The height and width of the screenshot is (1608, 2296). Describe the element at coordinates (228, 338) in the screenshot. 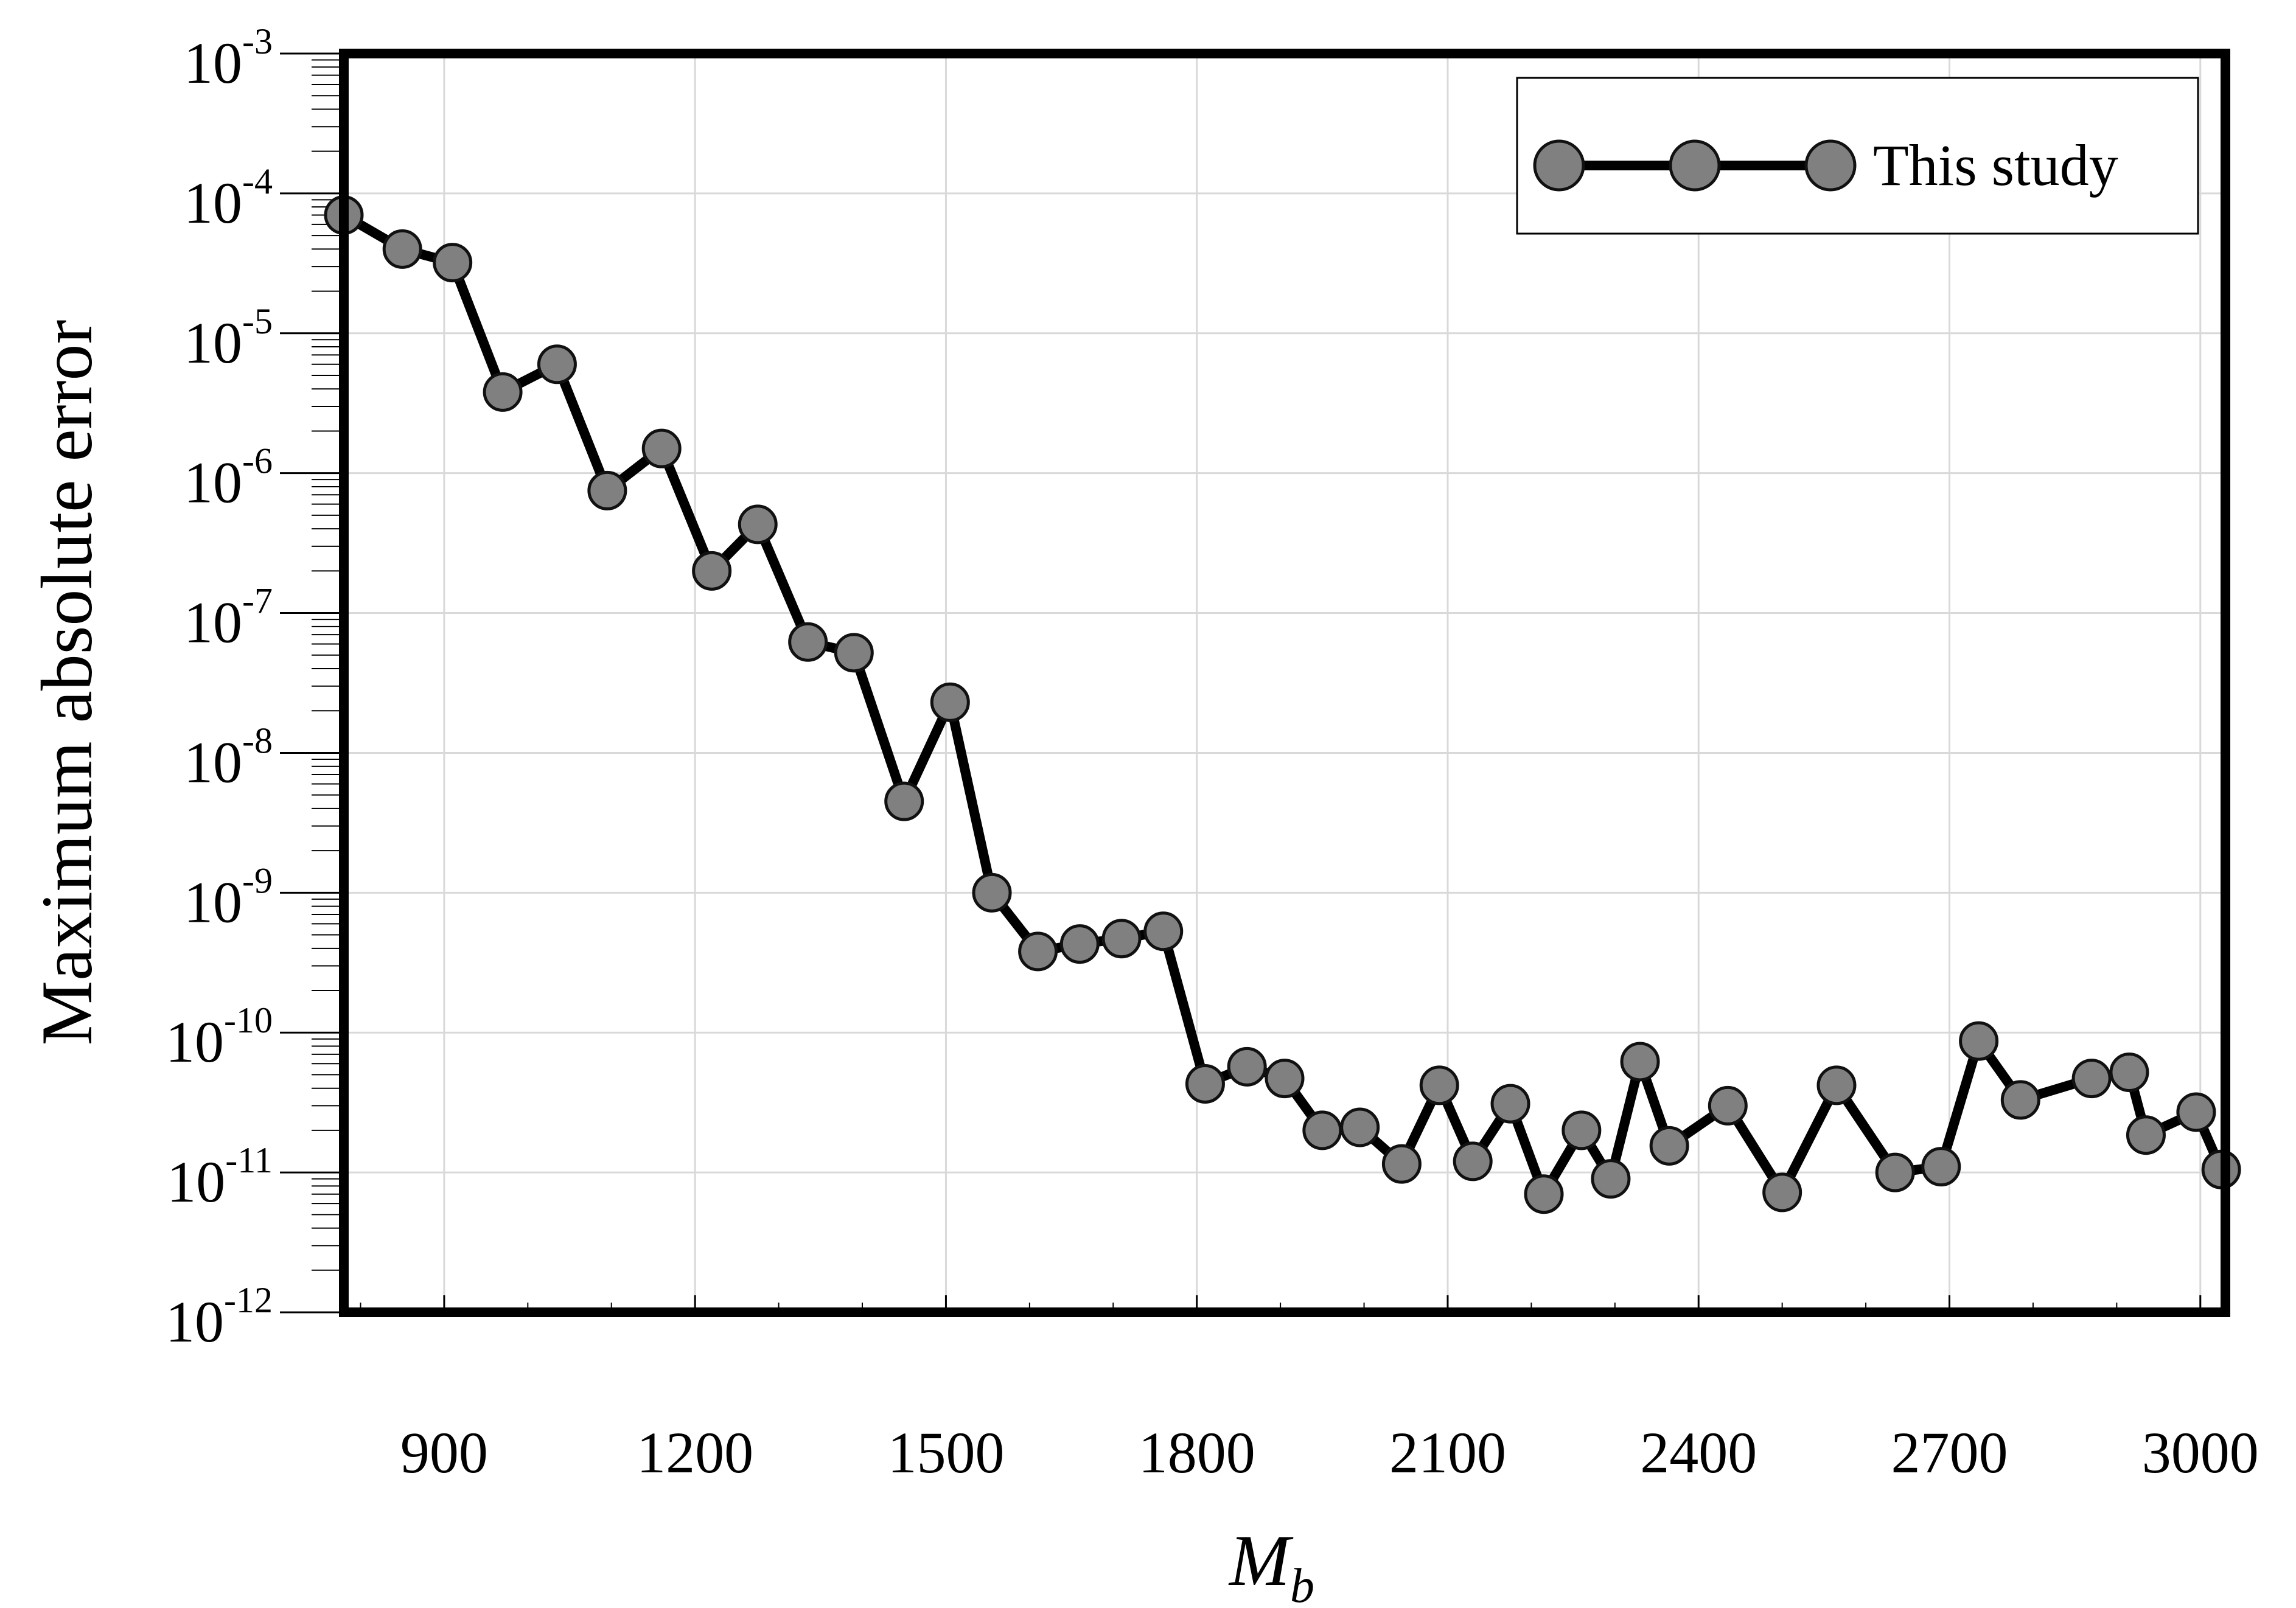

I see `y-tick-label: 10⁻⁵` at that location.